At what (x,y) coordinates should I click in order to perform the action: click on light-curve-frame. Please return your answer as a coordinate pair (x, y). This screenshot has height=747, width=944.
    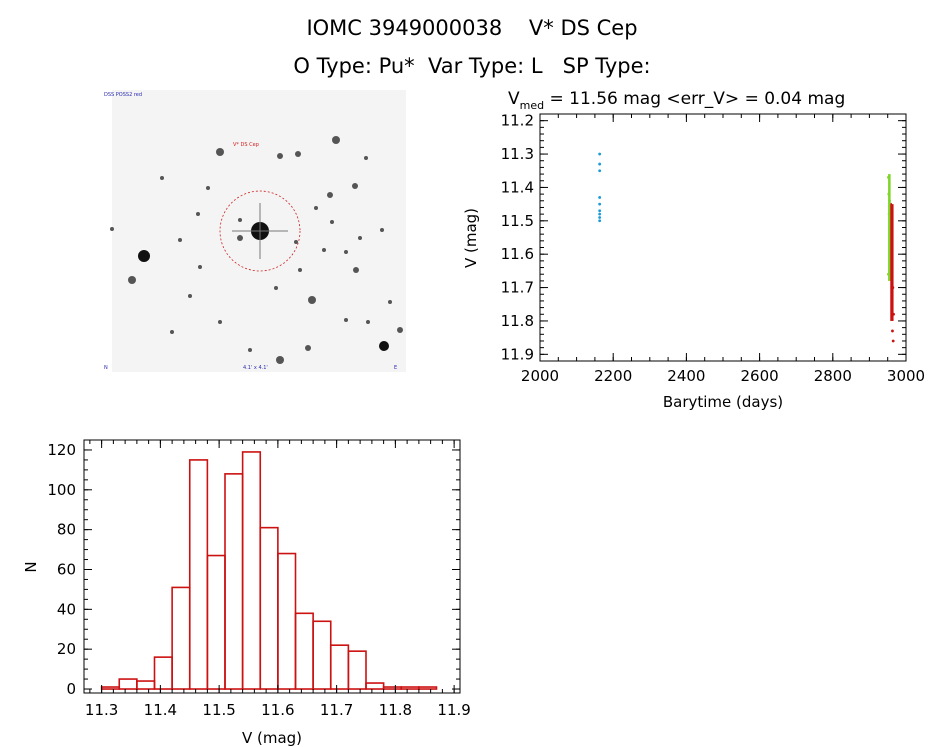
    Looking at the image, I should click on (723, 237).